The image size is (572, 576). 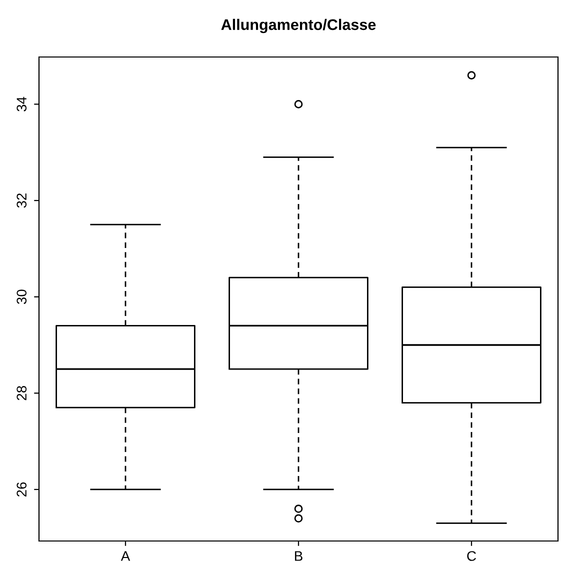 What do you see at coordinates (21, 200) in the screenshot?
I see `y-tick-label: 32` at bounding box center [21, 200].